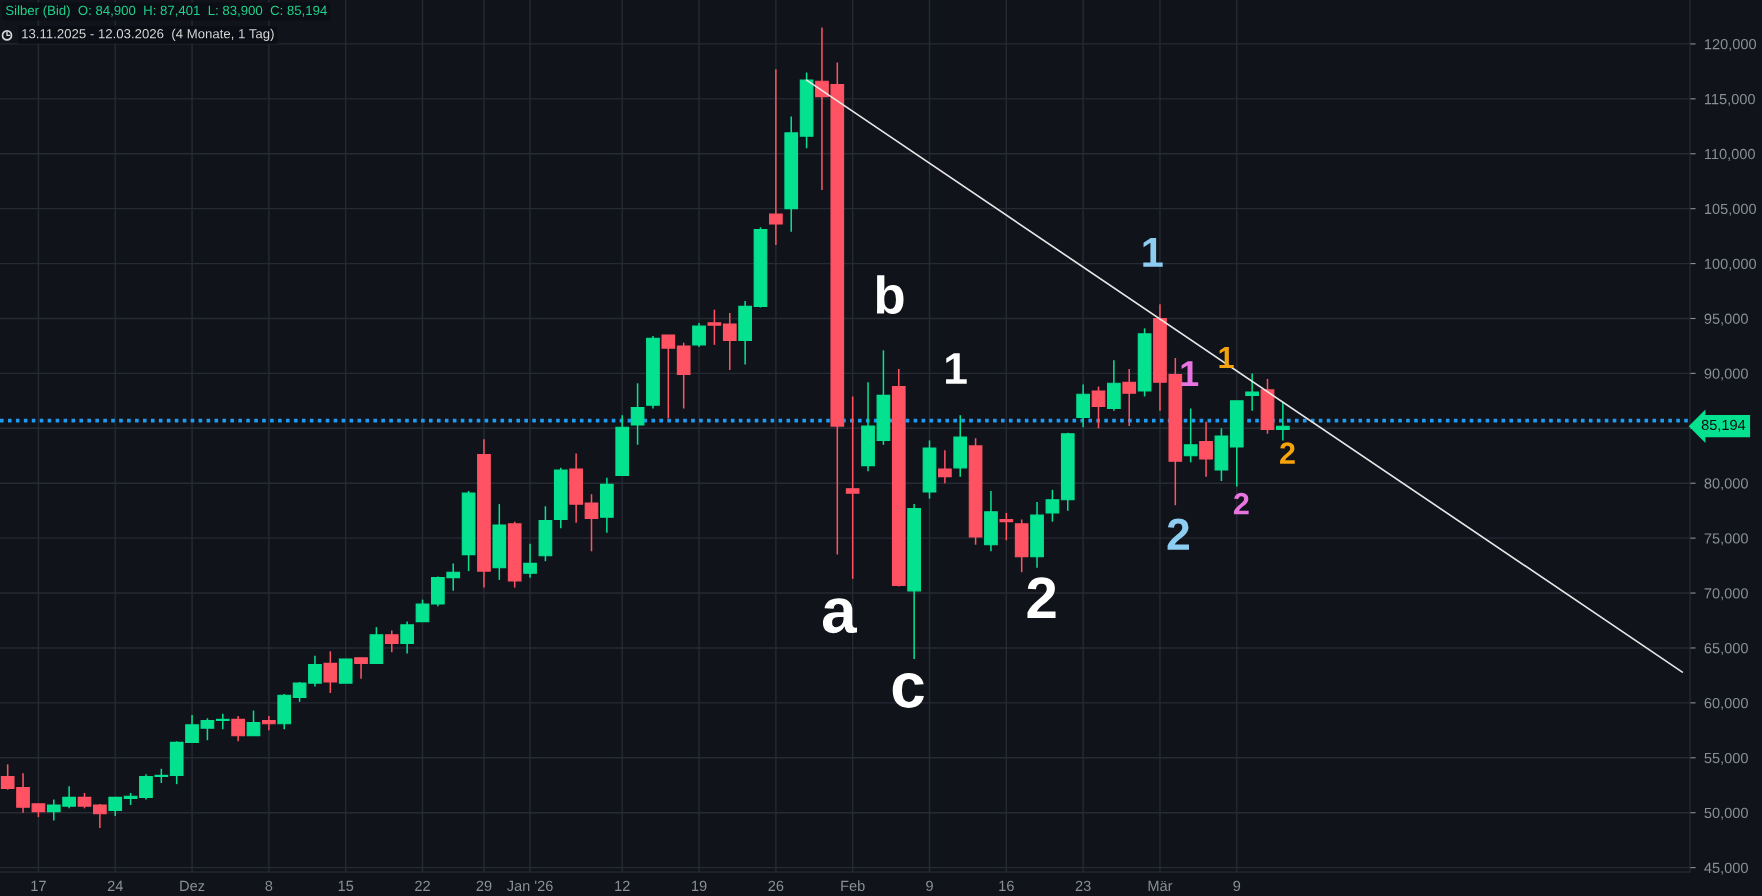  What do you see at coordinates (890, 294) in the screenshot?
I see `annotation: b` at bounding box center [890, 294].